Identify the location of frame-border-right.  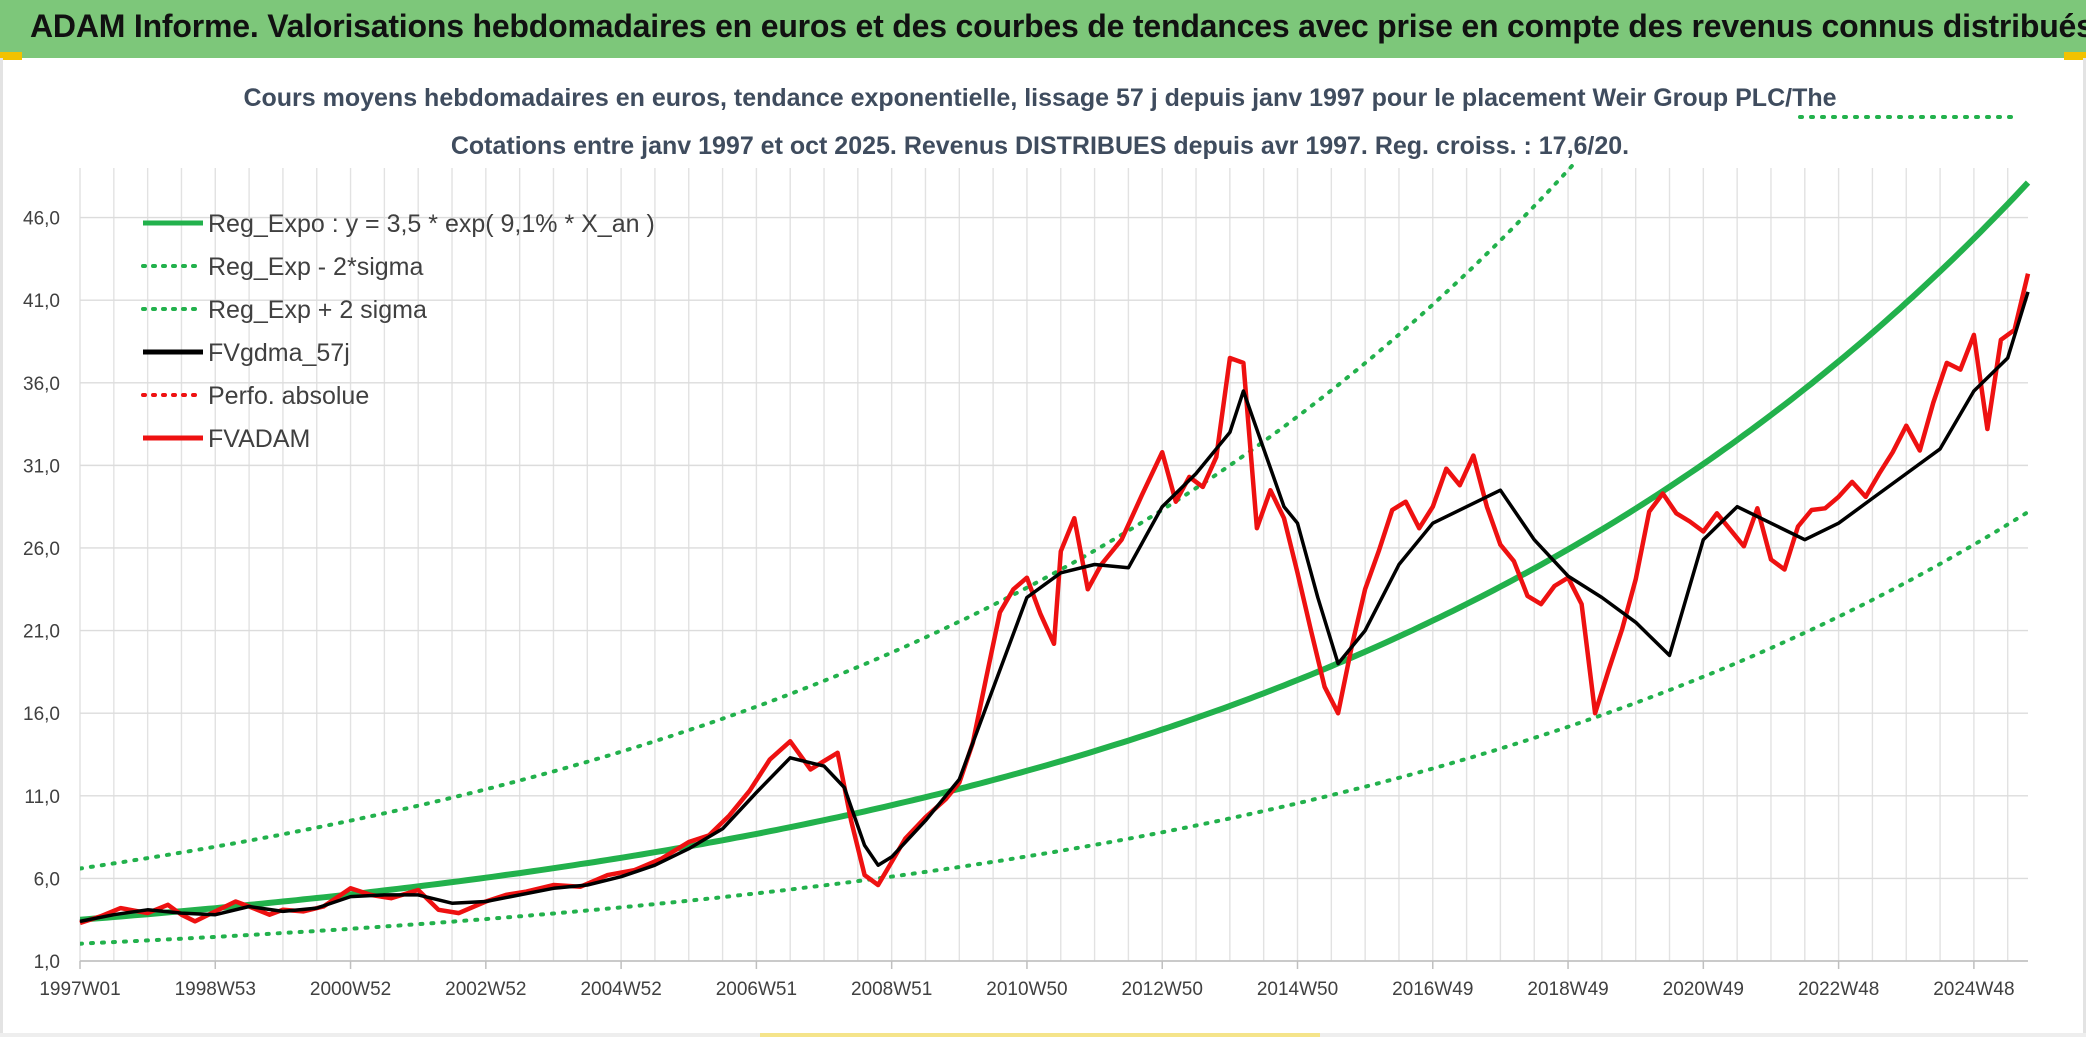
(2084, 547).